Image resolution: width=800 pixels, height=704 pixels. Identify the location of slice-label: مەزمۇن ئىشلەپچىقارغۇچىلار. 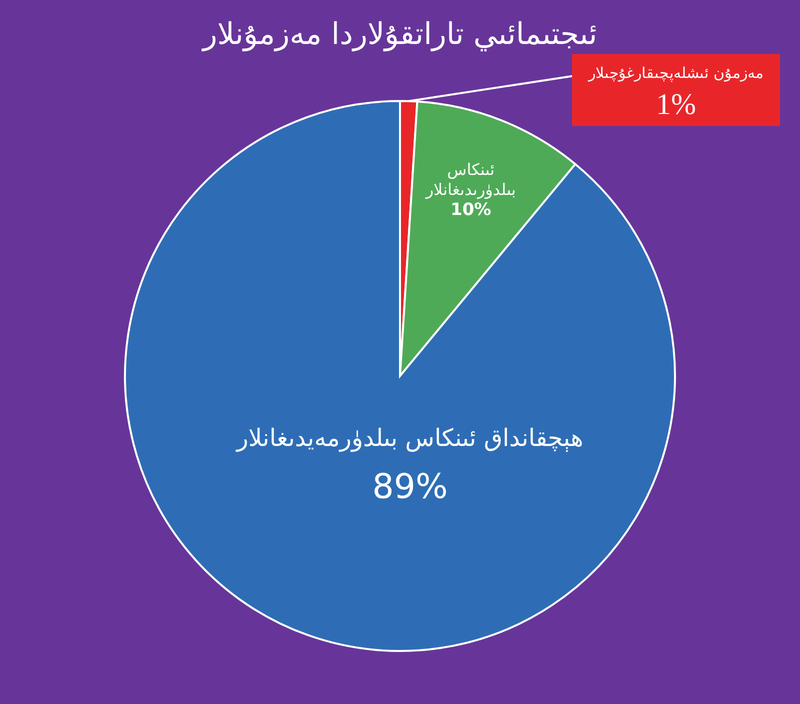
(676, 73).